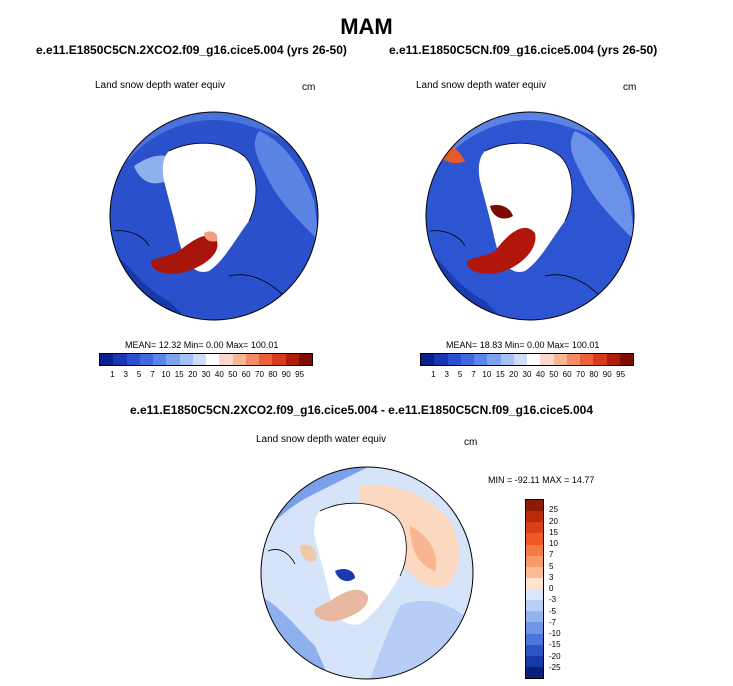 This screenshot has width=733, height=686. I want to click on colorbar-tick-label: -5, so click(553, 611).